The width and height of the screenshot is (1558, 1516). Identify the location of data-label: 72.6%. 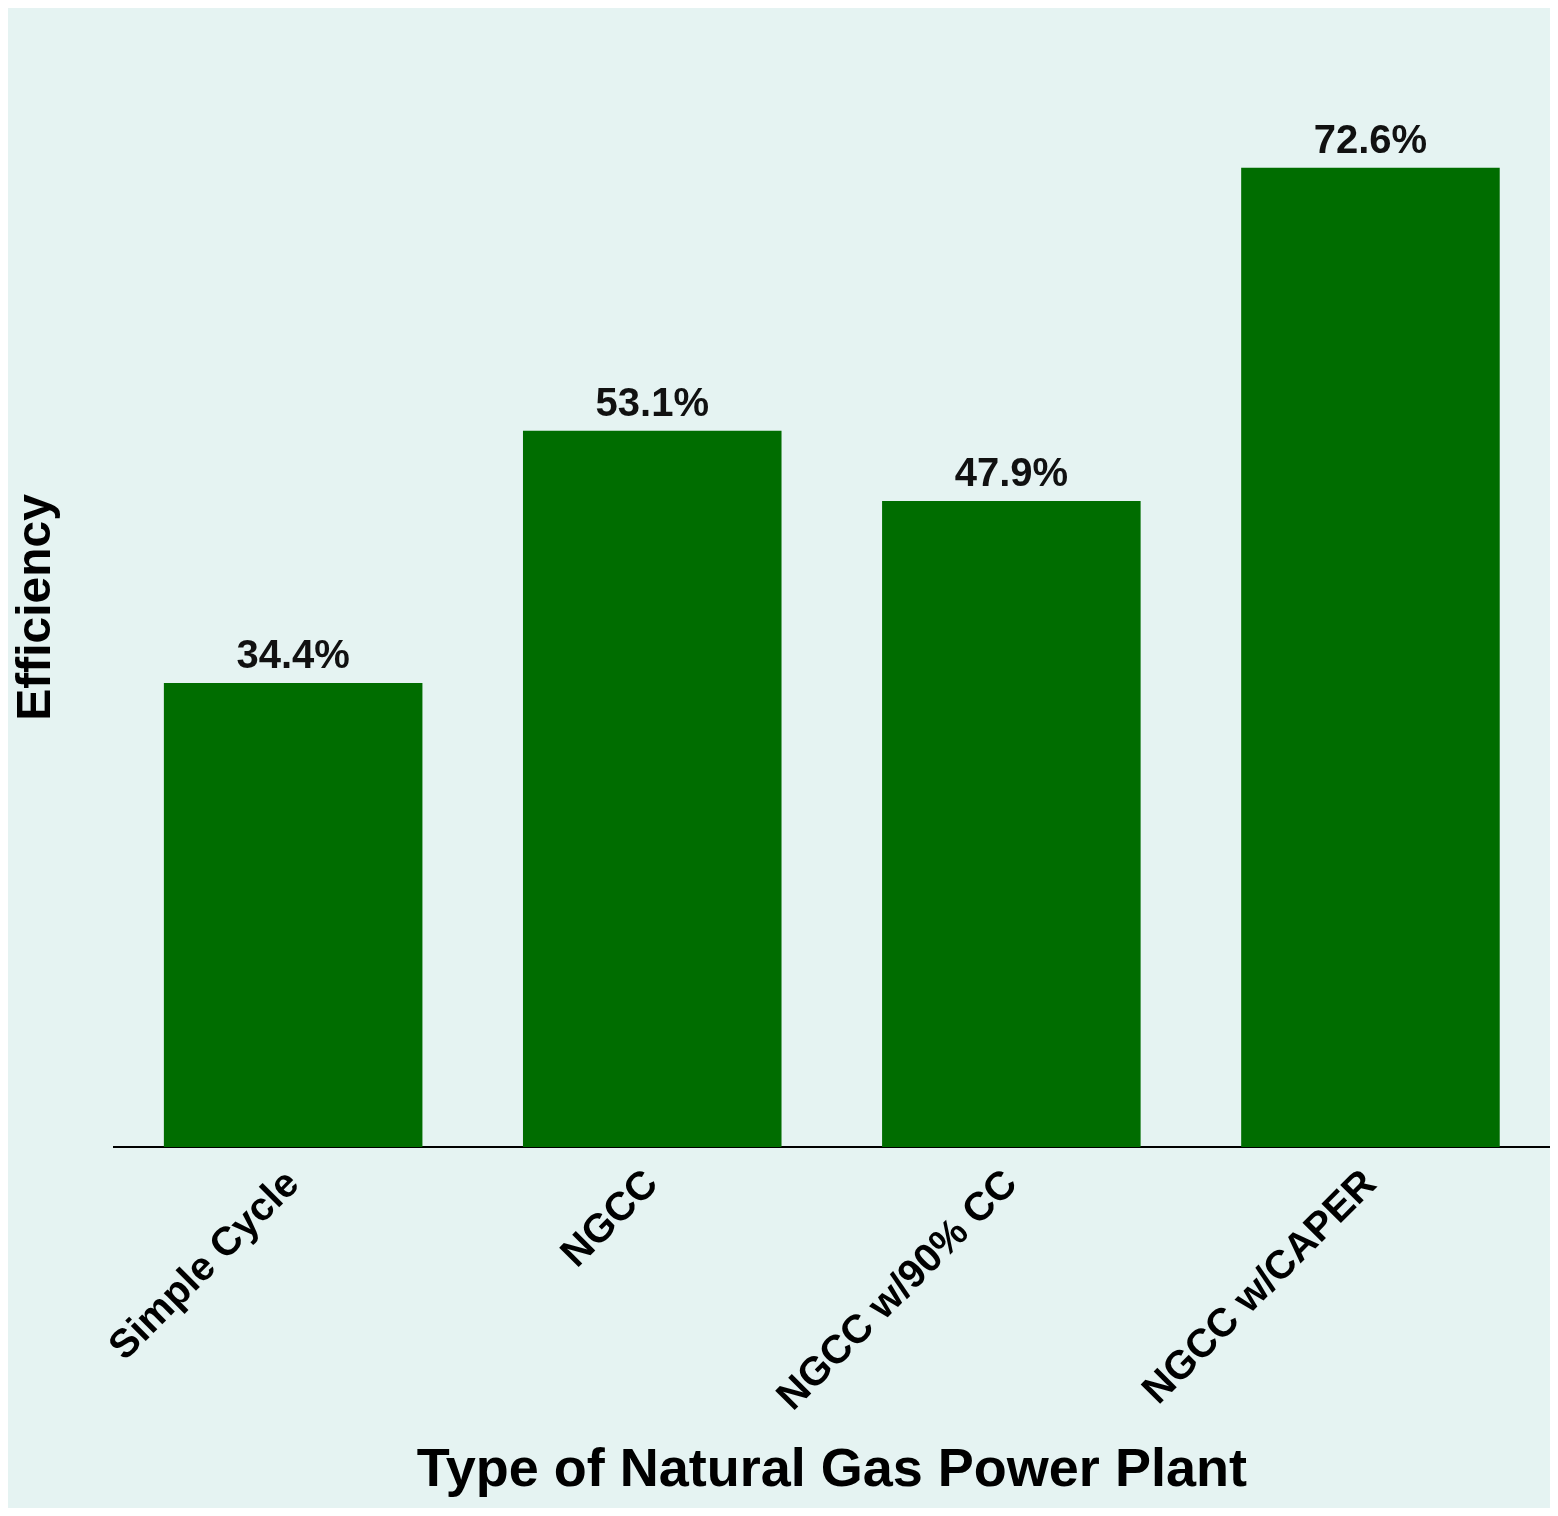
(1370, 138).